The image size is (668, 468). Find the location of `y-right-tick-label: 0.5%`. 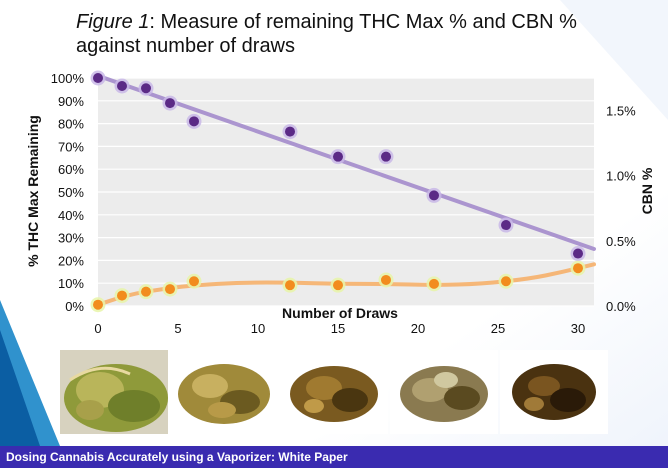

y-right-tick-label: 0.5% is located at coordinates (621, 241).